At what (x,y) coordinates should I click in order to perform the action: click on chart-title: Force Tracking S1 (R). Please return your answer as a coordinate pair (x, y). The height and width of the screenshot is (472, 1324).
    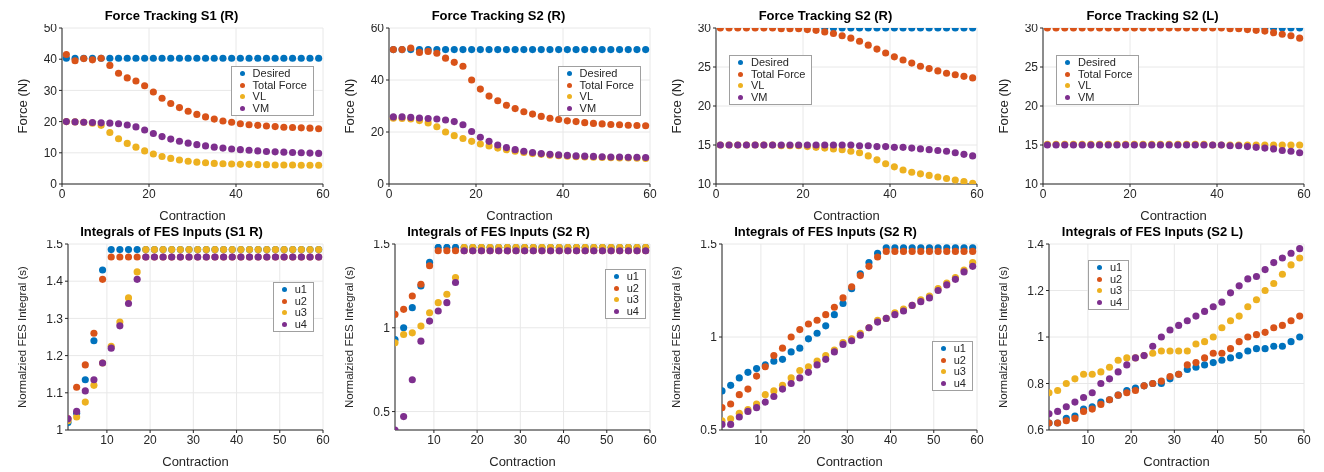
    Looking at the image, I should click on (171, 15).